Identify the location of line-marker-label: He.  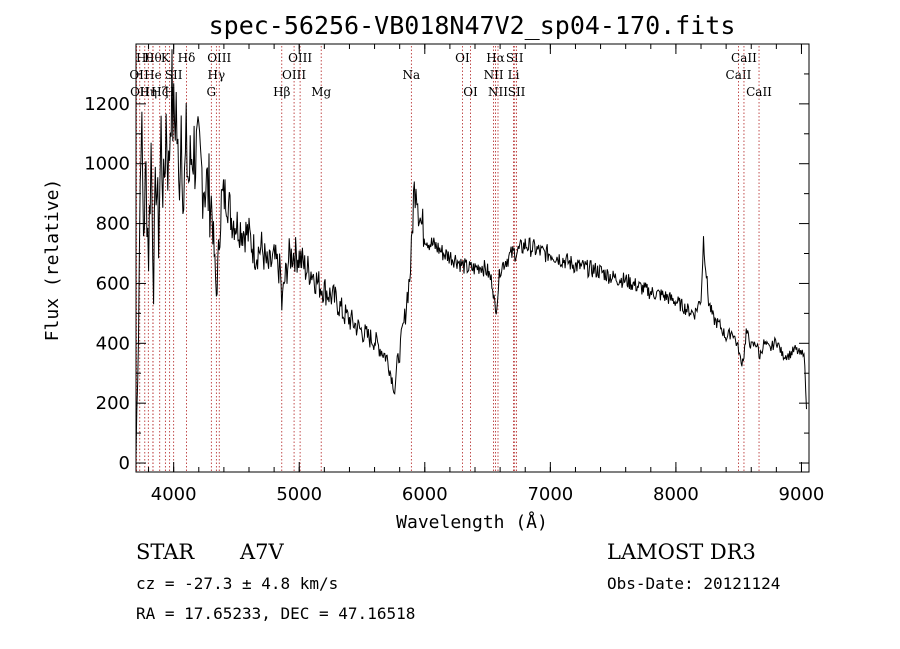
(153, 75).